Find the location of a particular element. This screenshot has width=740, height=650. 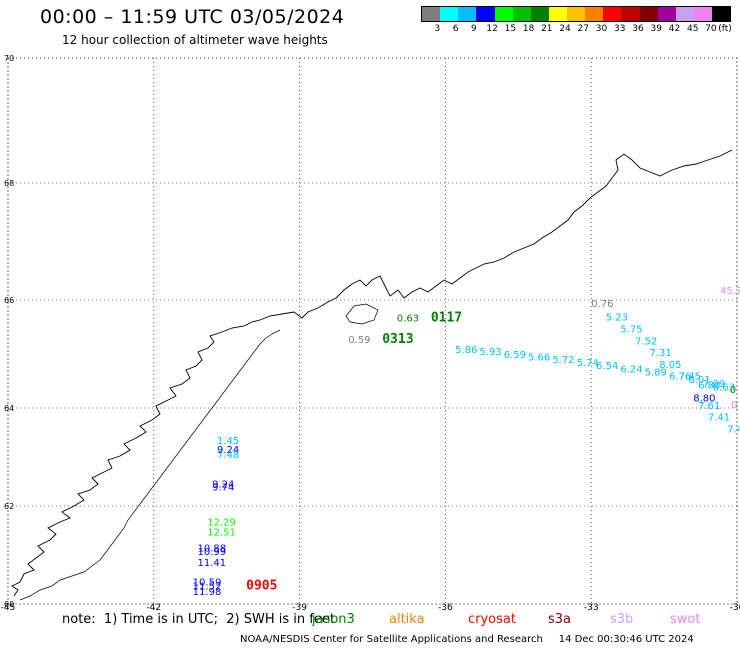

wave-height-label: 7.61 is located at coordinates (709, 406).